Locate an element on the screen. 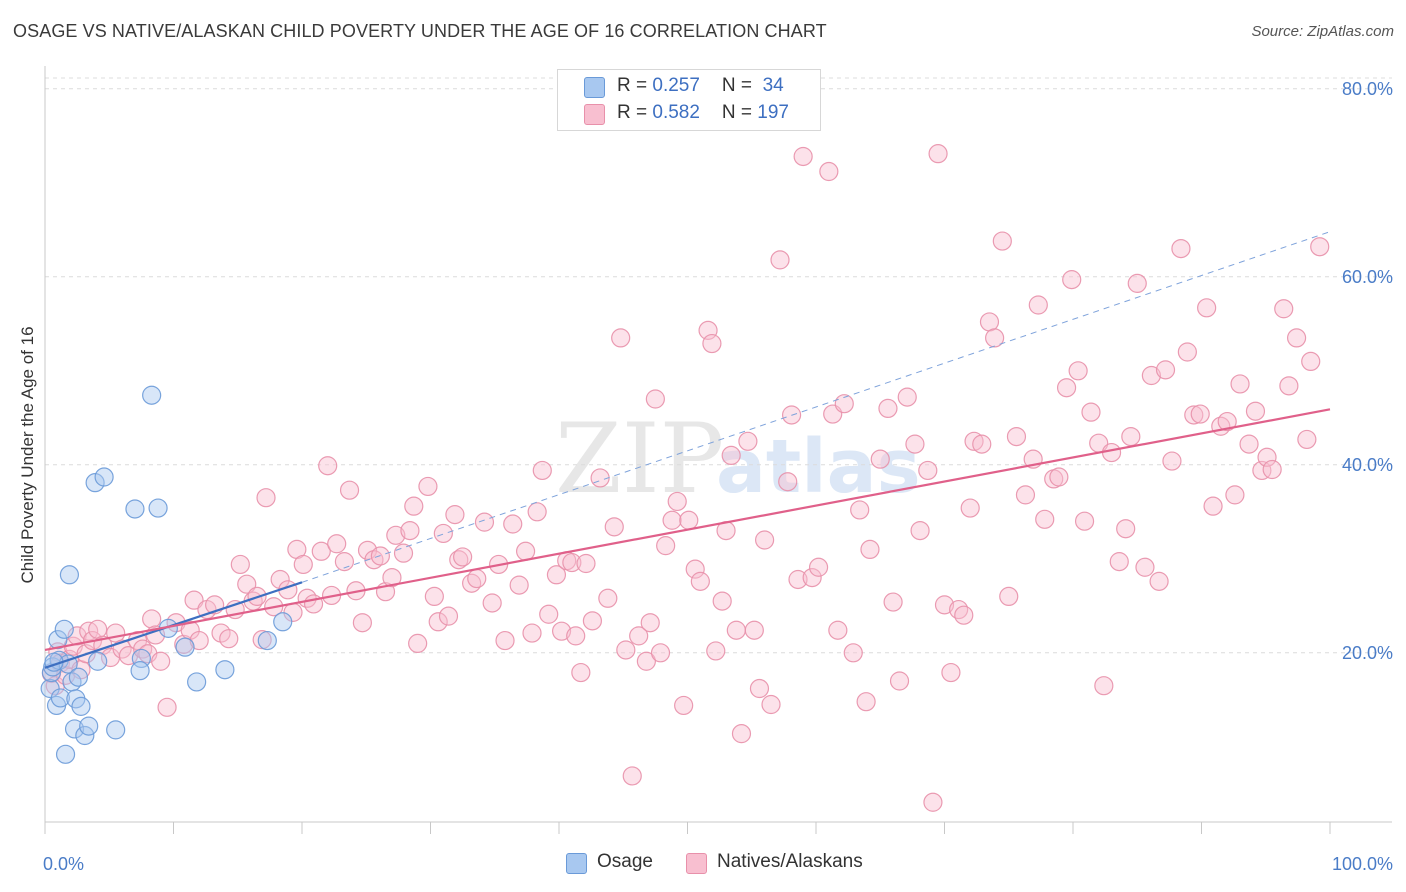 The width and height of the screenshot is (1406, 892). bottom-legend-label-natives: Natives/Alaskans is located at coordinates (790, 861).